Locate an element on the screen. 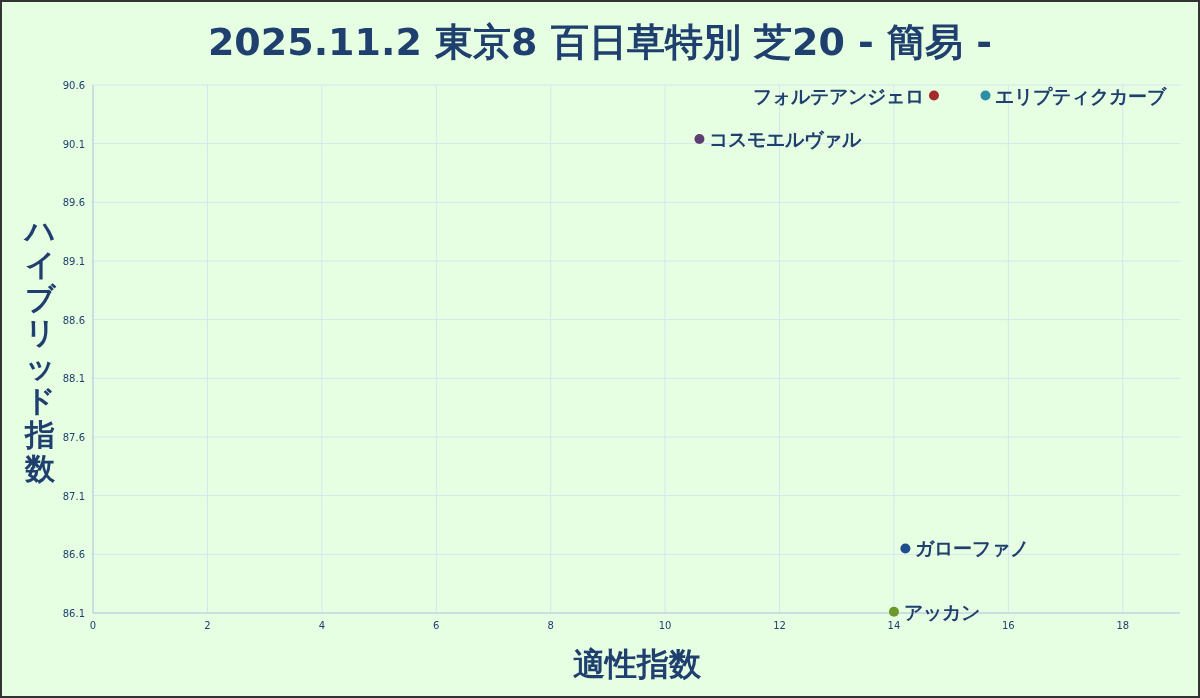 The image size is (1200, 698). x-tick-label: 0 is located at coordinates (93, 625).